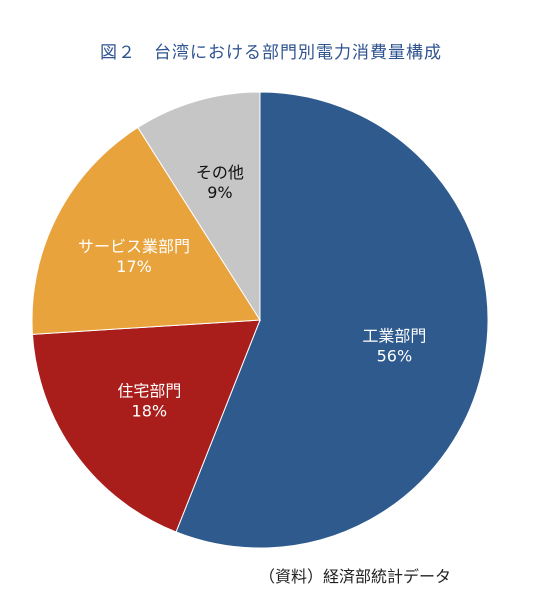  What do you see at coordinates (134, 246) in the screenshot?
I see `slice-category-label: サービス業部門` at bounding box center [134, 246].